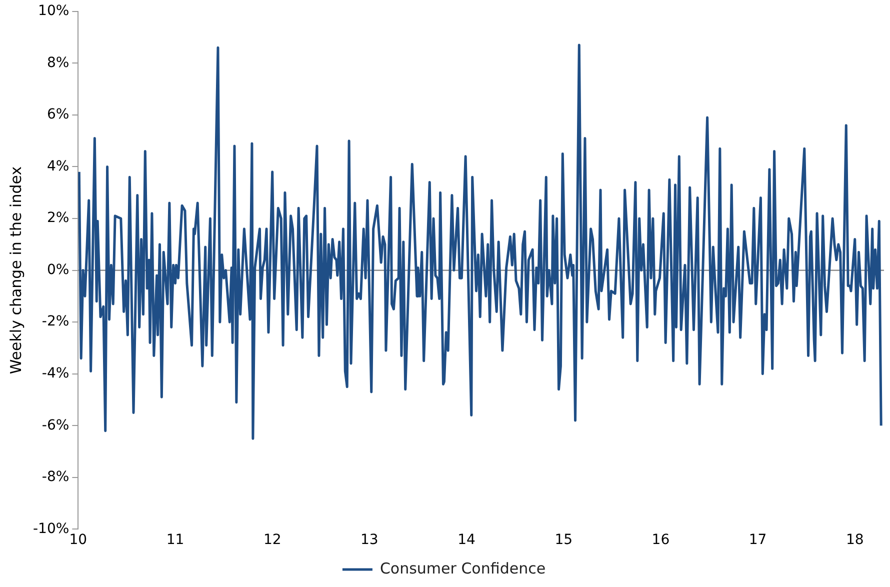 The width and height of the screenshot is (890, 587). Describe the element at coordinates (15, 270) in the screenshot. I see `y-axis-title: Weekly change in the index` at that location.